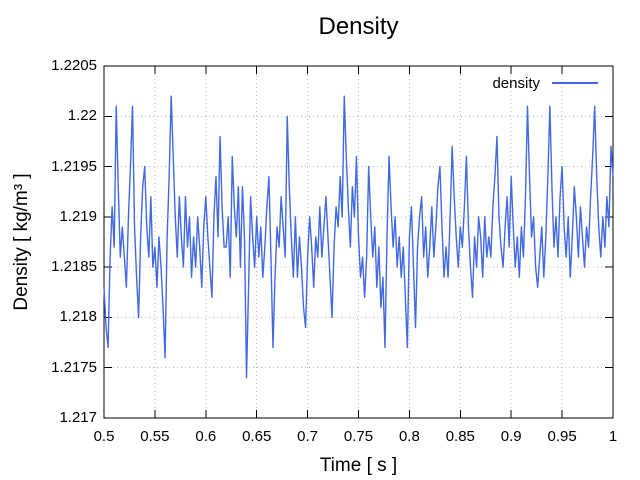  I want to click on x-axis-label: Time [ s ], so click(358, 465).